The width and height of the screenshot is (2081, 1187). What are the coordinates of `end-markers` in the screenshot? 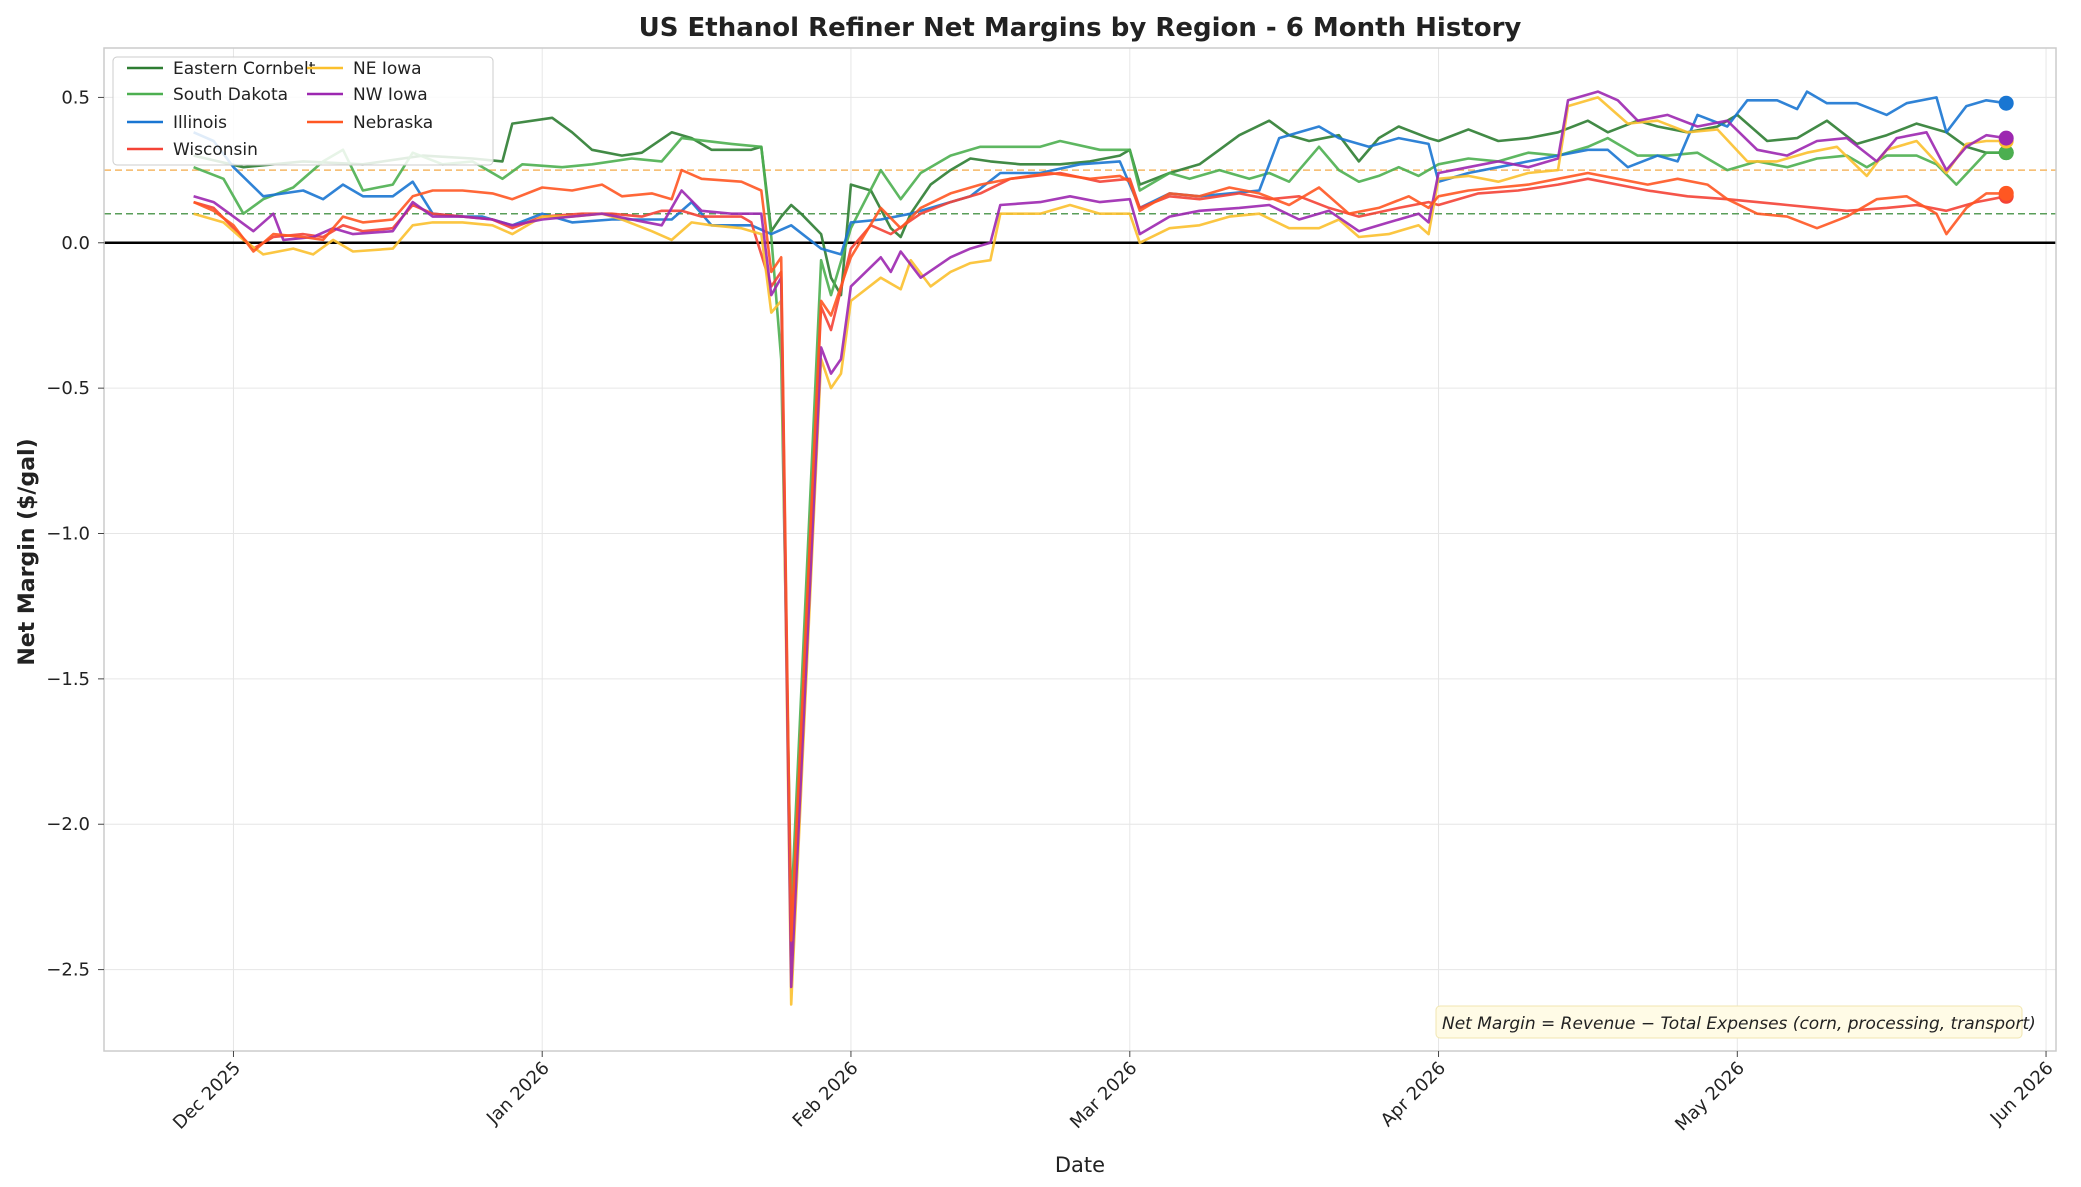 It's located at (2006, 149).